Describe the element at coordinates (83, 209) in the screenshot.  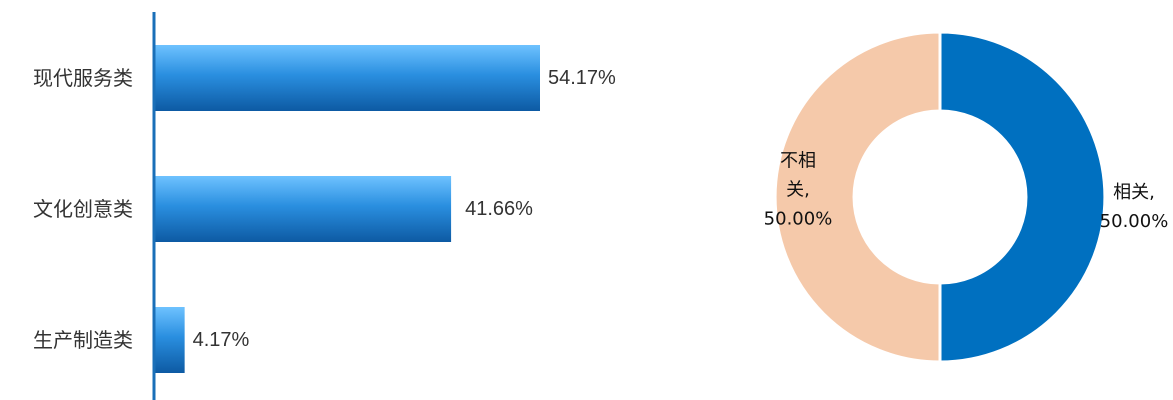
I see `category-label: 文化创意类` at that location.